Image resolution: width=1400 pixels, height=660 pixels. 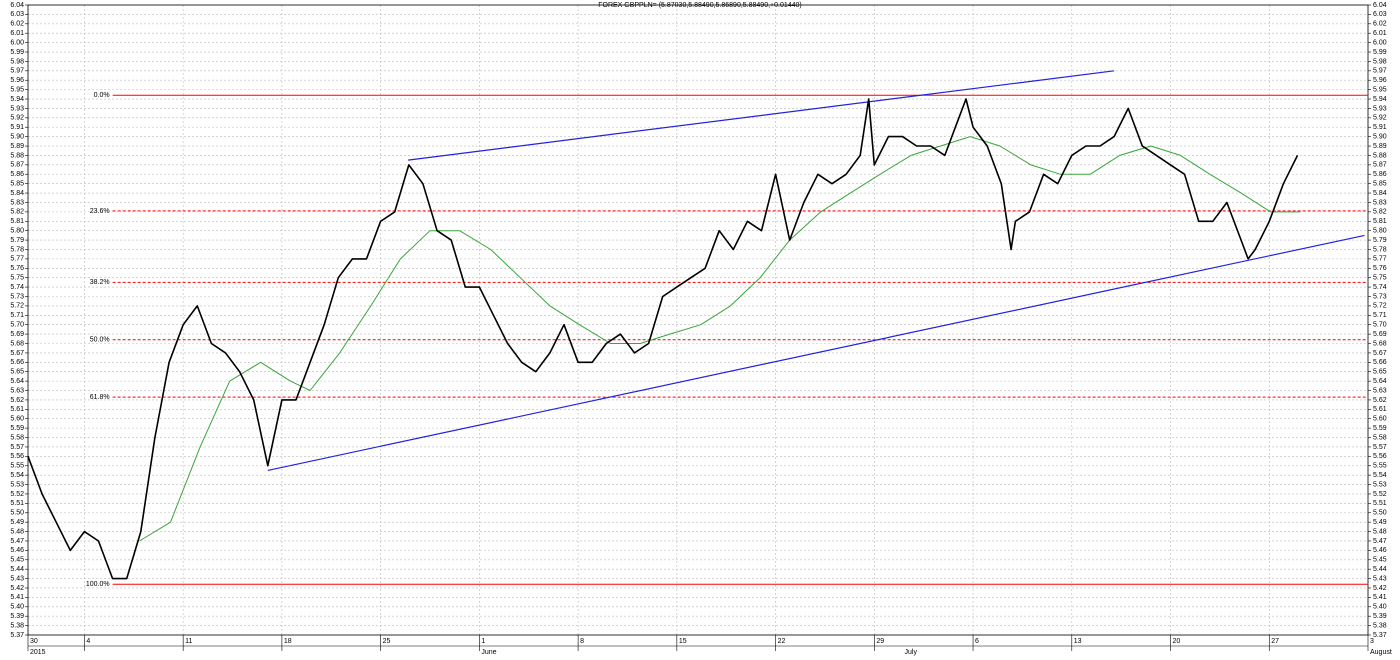 What do you see at coordinates (17, 221) in the screenshot?
I see `y-tick-label: 5.81` at bounding box center [17, 221].